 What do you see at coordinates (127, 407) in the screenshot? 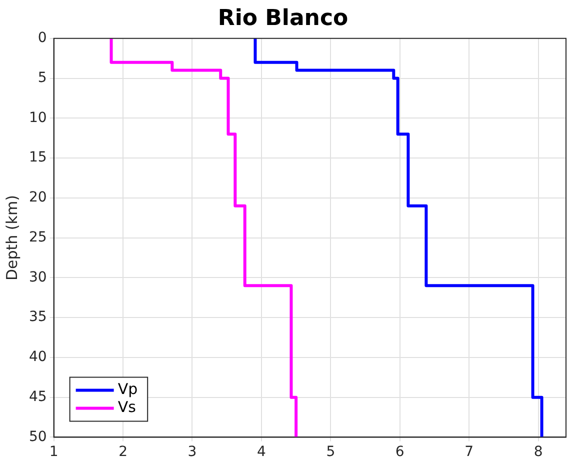
I see `legend-label: Vs` at bounding box center [127, 407].